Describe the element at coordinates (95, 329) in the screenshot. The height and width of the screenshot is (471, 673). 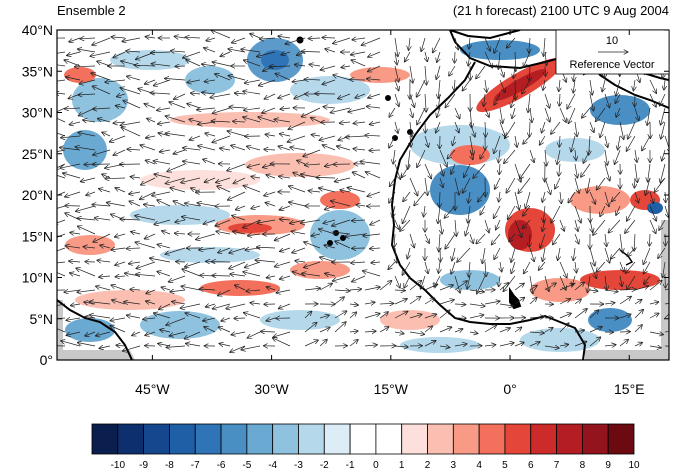
I see `coastline-south-america` at that location.